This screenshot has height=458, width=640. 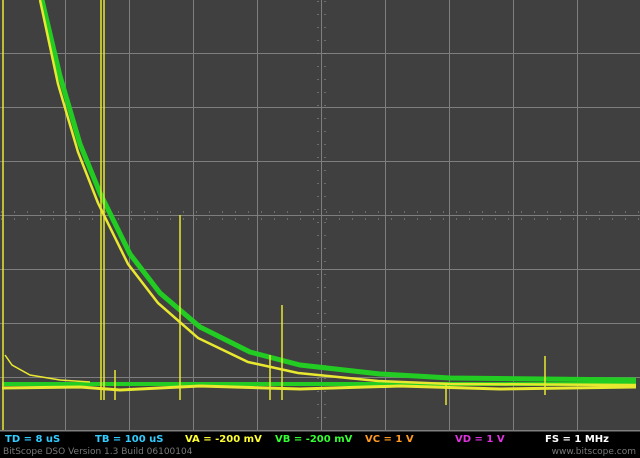 What do you see at coordinates (223, 439) in the screenshot?
I see `status-va: VA = -200 mV` at bounding box center [223, 439].